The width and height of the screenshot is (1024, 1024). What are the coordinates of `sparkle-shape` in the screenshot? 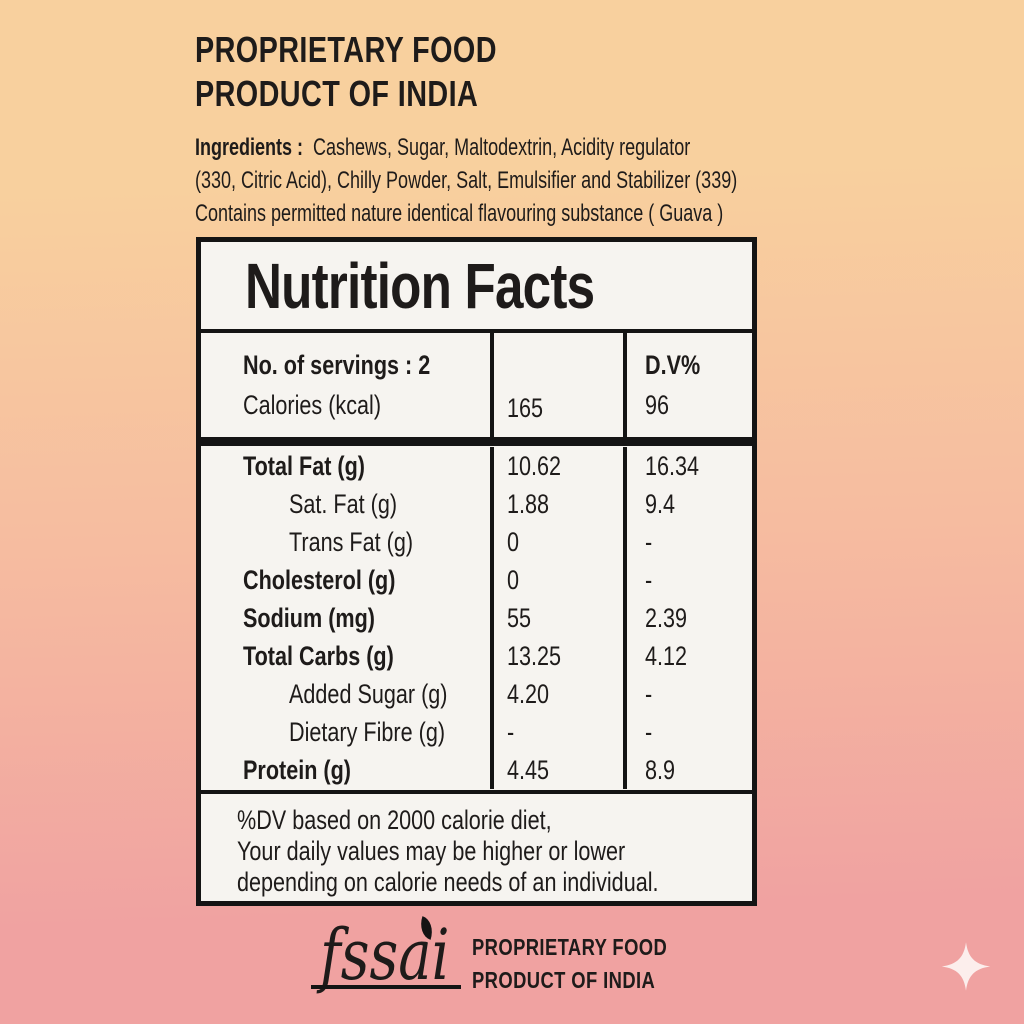 It's located at (966, 966).